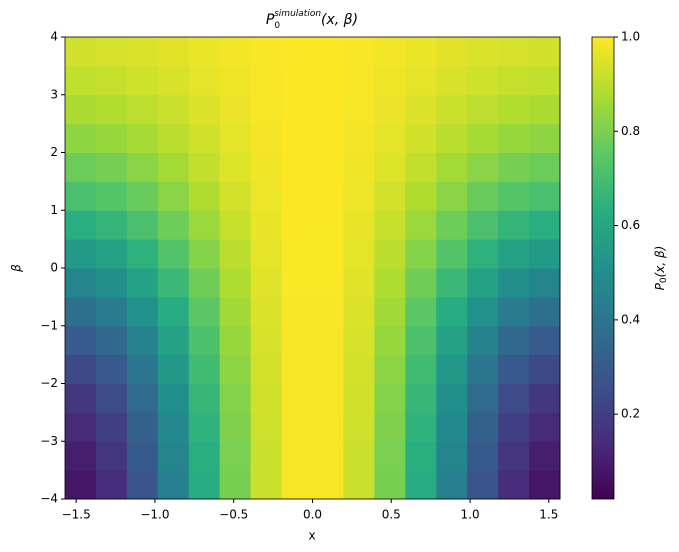  Describe the element at coordinates (470, 515) in the screenshot. I see `x-tick-label: 1.0` at that location.